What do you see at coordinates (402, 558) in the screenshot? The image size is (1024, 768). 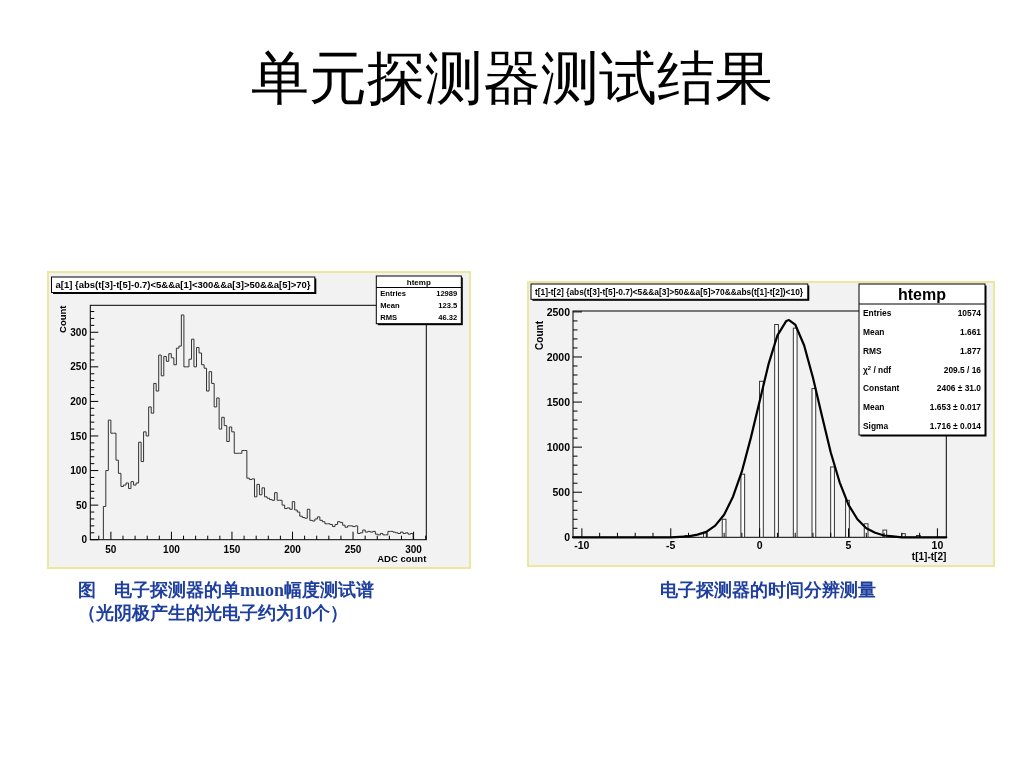 I see `x-axis-title: ADC count` at bounding box center [402, 558].